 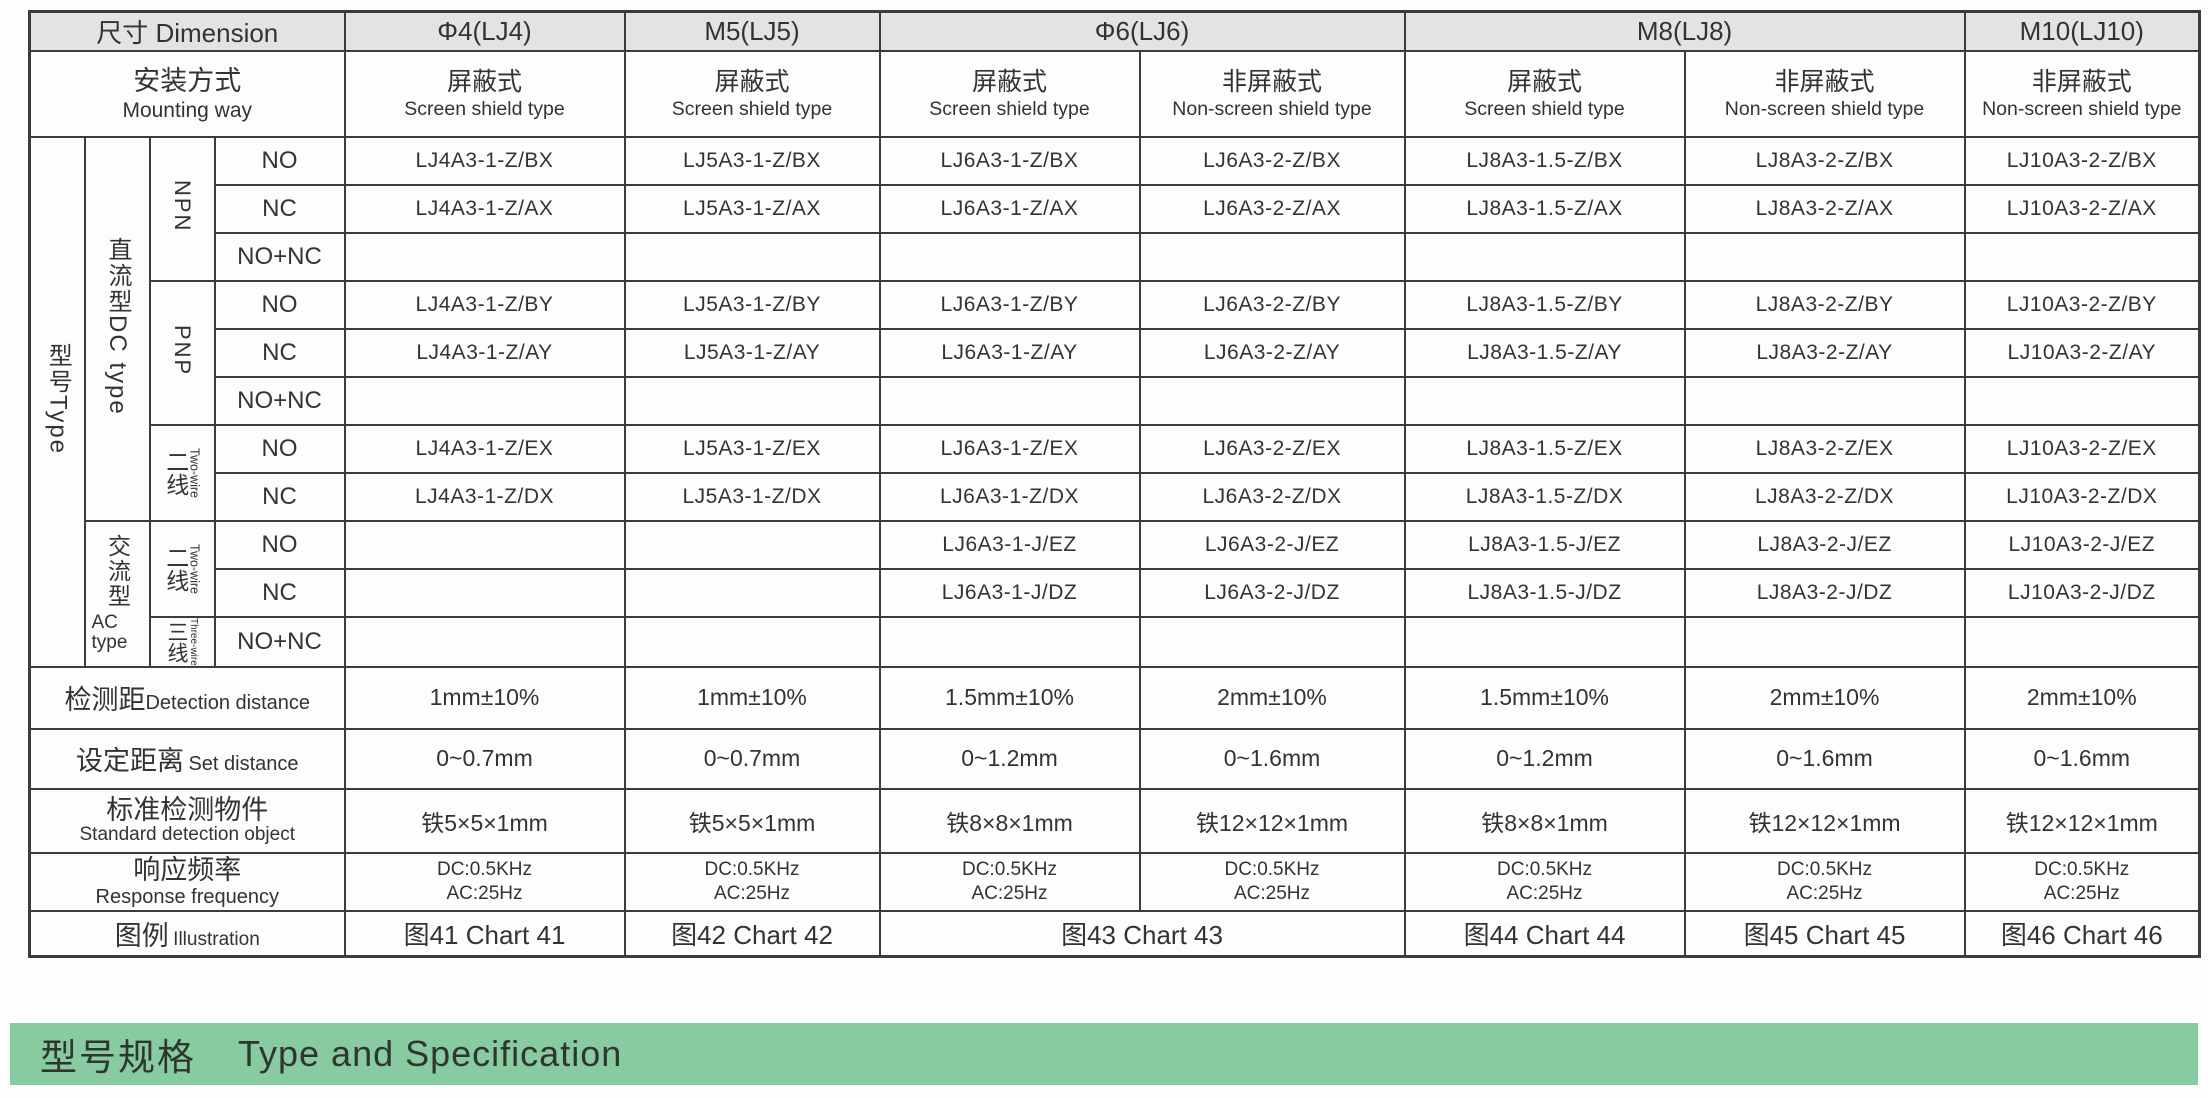 What do you see at coordinates (752, 352) in the screenshot?
I see `model-number: LJ5A3-1-Z/AY` at bounding box center [752, 352].